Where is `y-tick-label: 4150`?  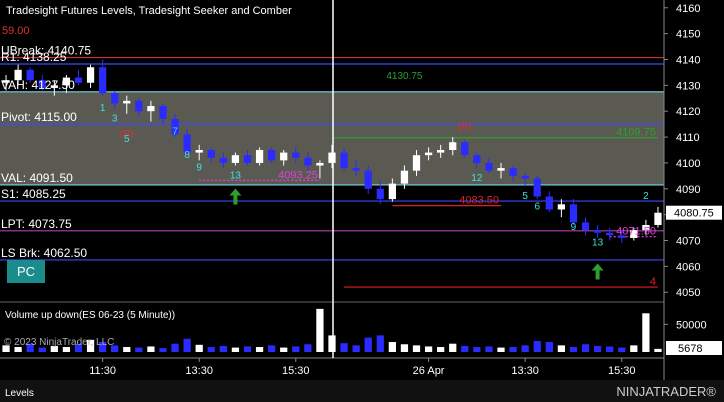
y-tick-label: 4150 is located at coordinates (688, 35).